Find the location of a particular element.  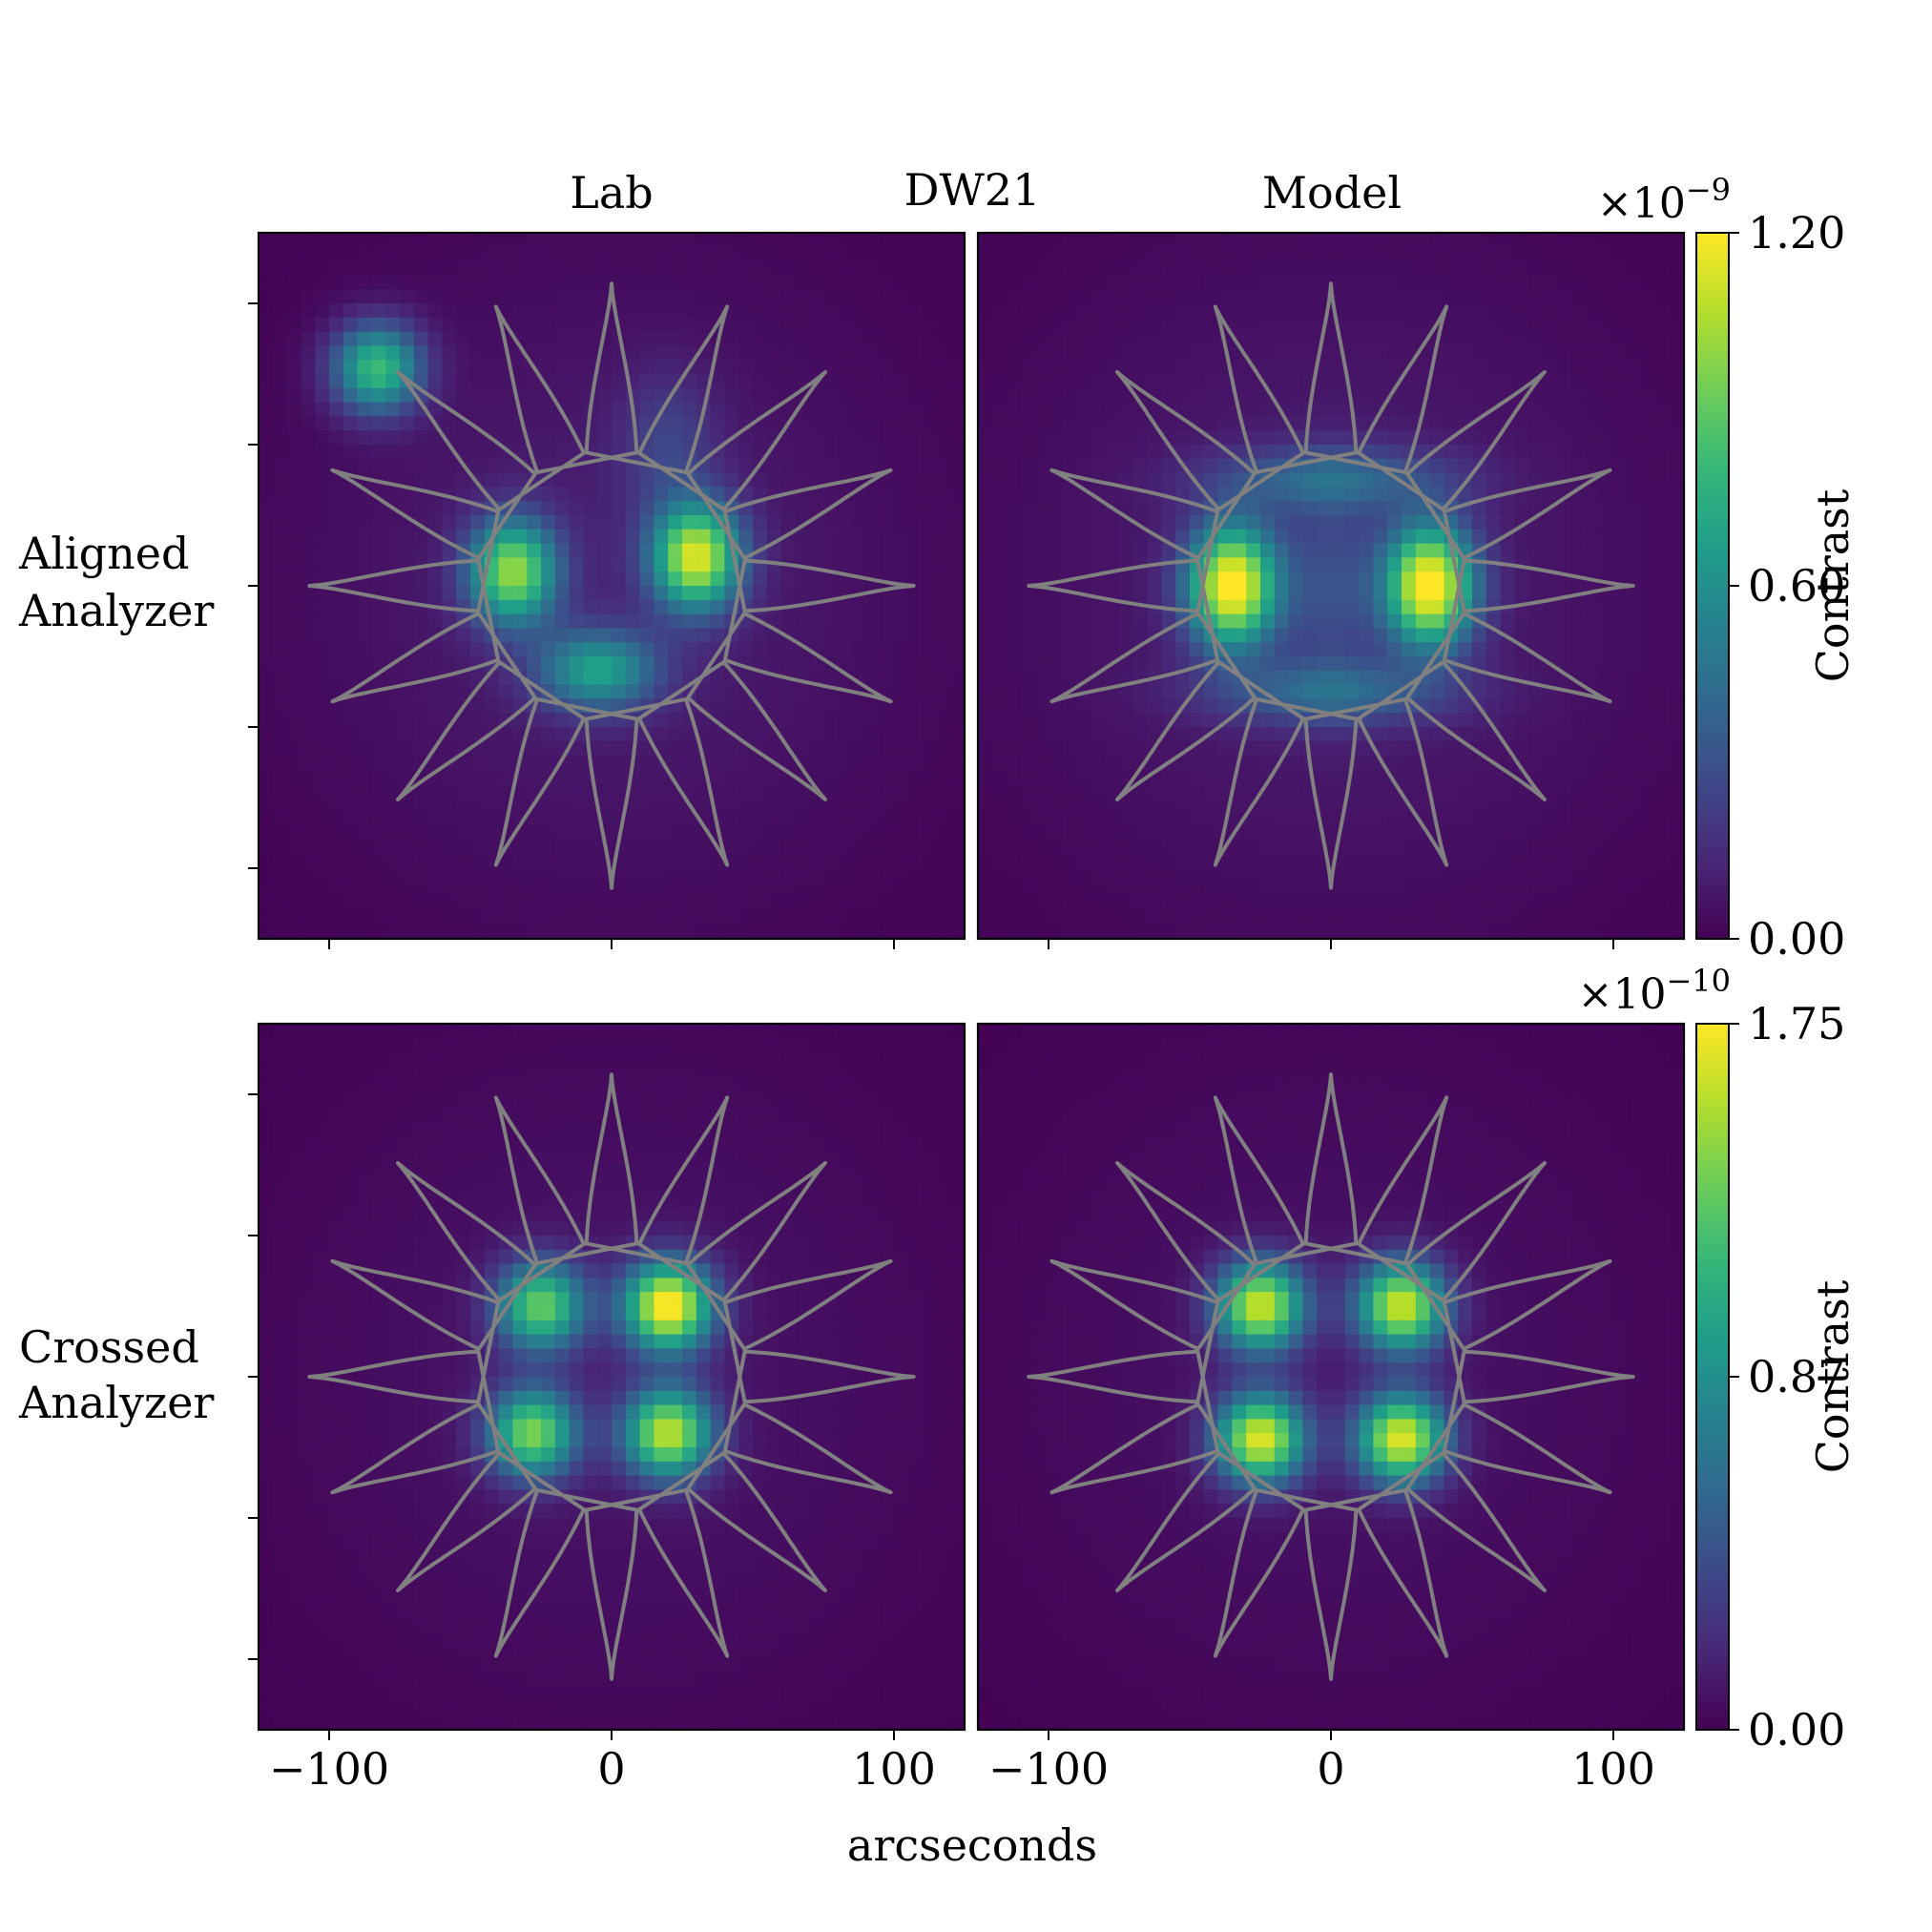

colorbar-tick-label: 1.20 is located at coordinates (1796, 233).